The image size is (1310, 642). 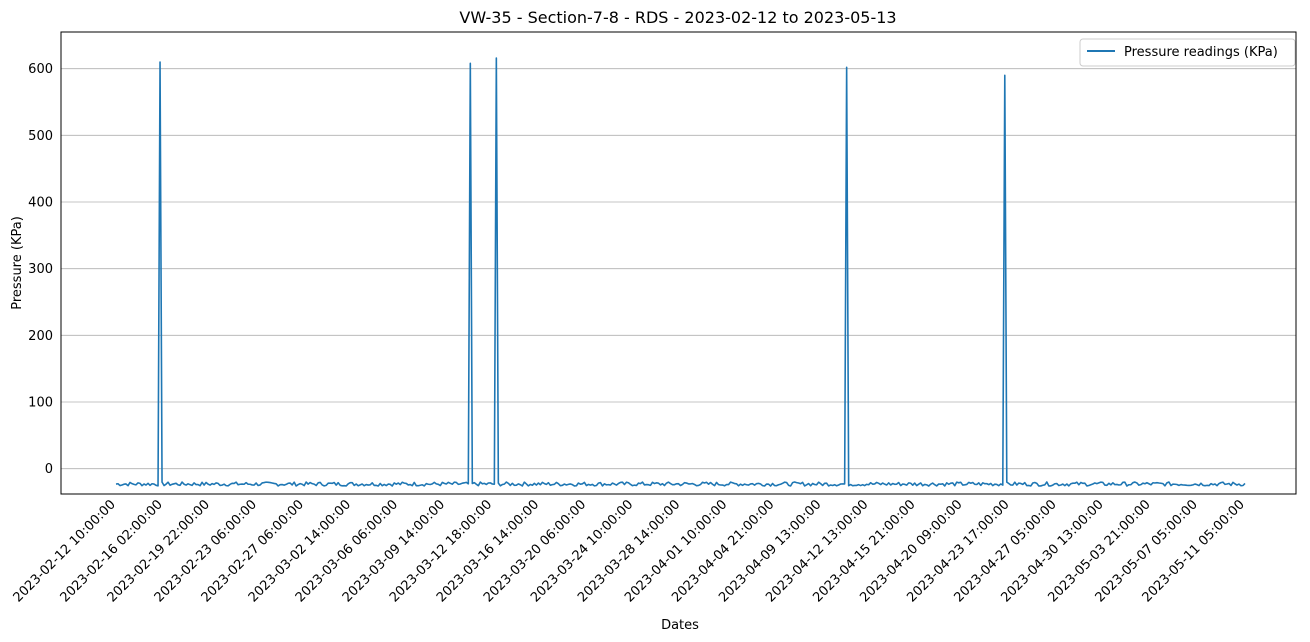 I want to click on y-tick-label: 100, so click(x=40, y=403).